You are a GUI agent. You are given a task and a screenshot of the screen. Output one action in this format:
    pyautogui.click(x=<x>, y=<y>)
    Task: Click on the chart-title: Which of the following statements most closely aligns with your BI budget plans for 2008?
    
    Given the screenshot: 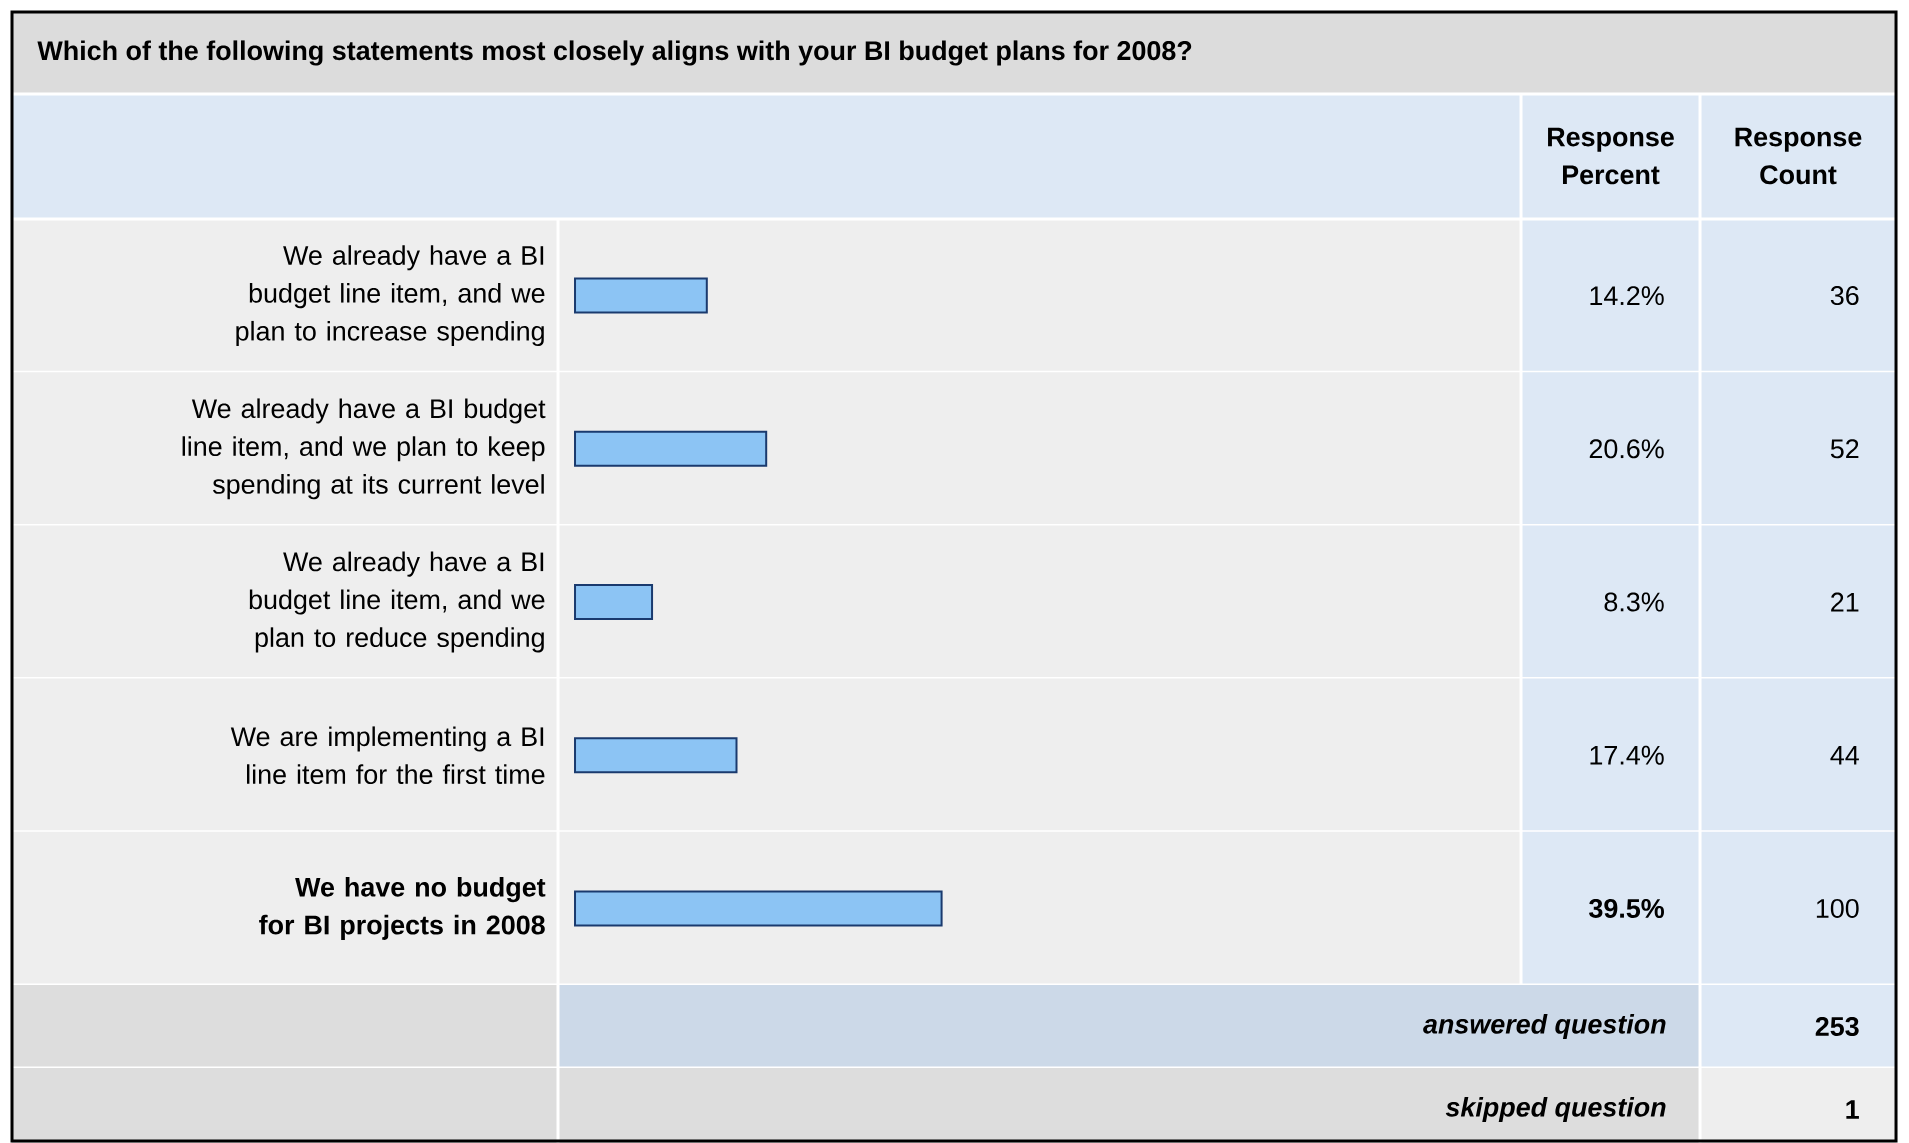 What is the action you would take?
    pyautogui.click(x=614, y=53)
    